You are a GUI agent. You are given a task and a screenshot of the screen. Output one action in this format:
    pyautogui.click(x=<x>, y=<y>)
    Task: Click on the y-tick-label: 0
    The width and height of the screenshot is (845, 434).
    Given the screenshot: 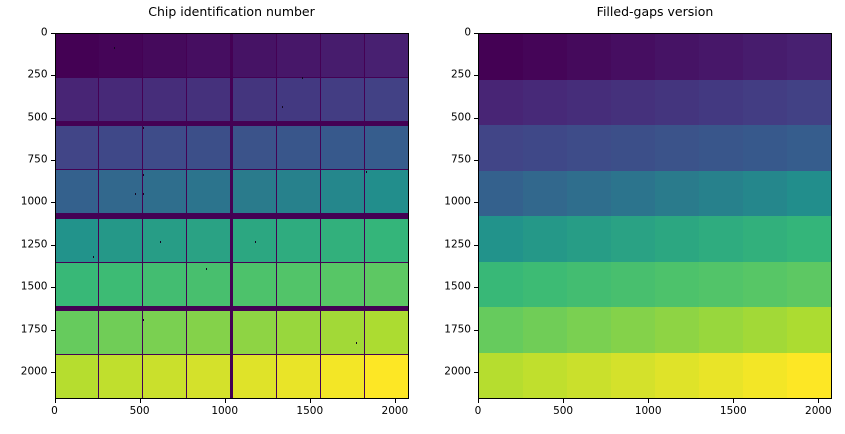 What is the action you would take?
    pyautogui.click(x=467, y=32)
    